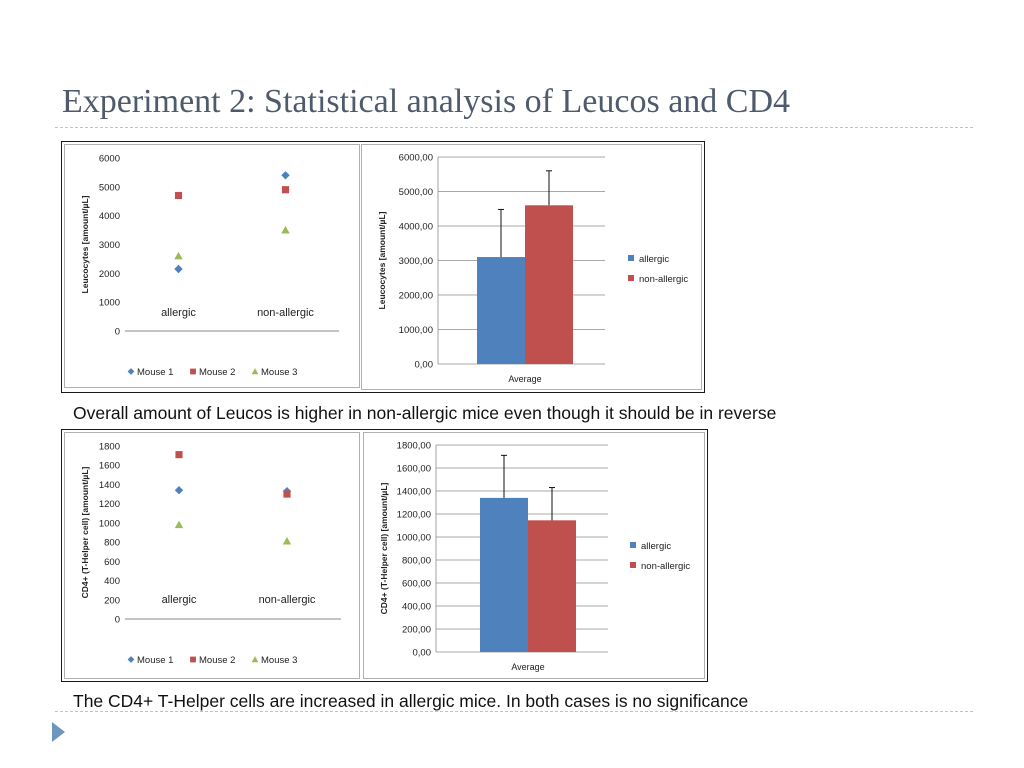 This screenshot has height=768, width=1024. What do you see at coordinates (112, 581) in the screenshot?
I see `y-tick-label: 400` at bounding box center [112, 581].